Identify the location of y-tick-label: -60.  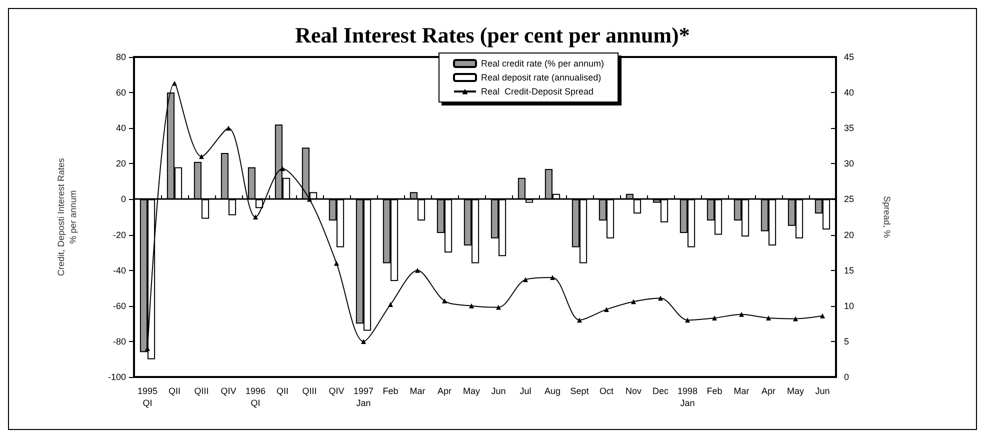
(119, 305).